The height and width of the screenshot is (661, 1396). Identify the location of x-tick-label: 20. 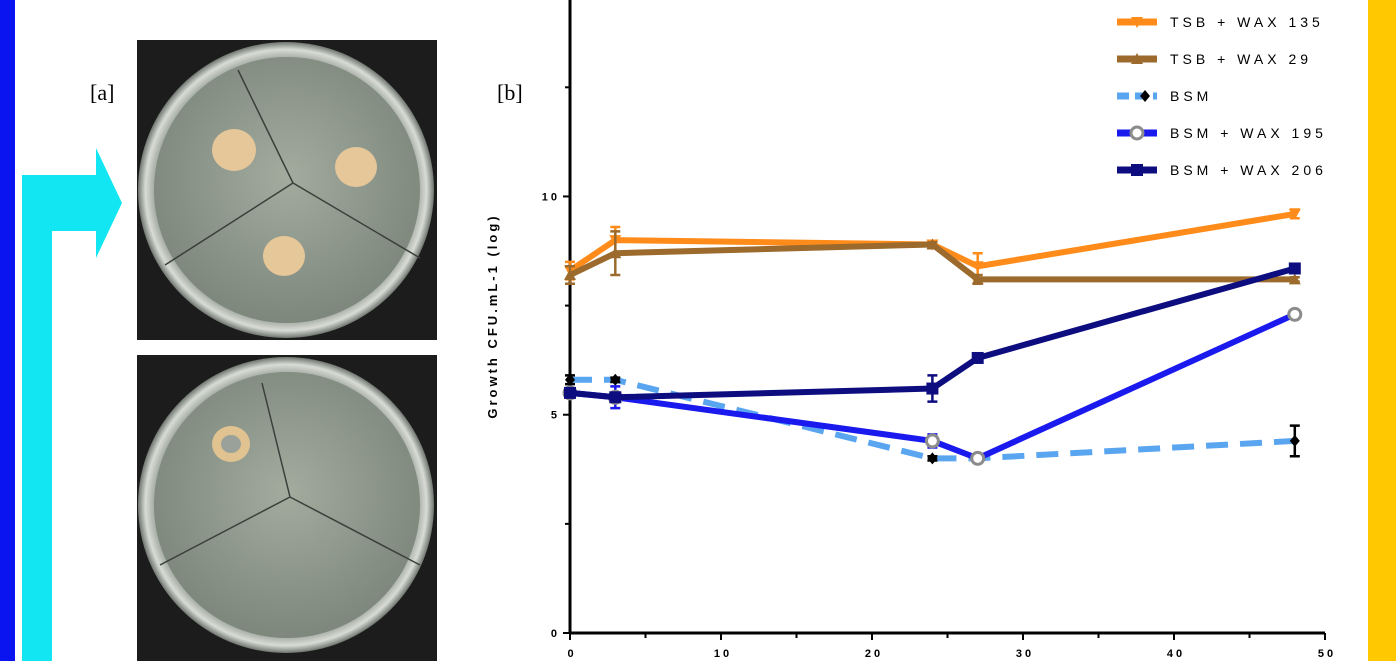
(874, 654).